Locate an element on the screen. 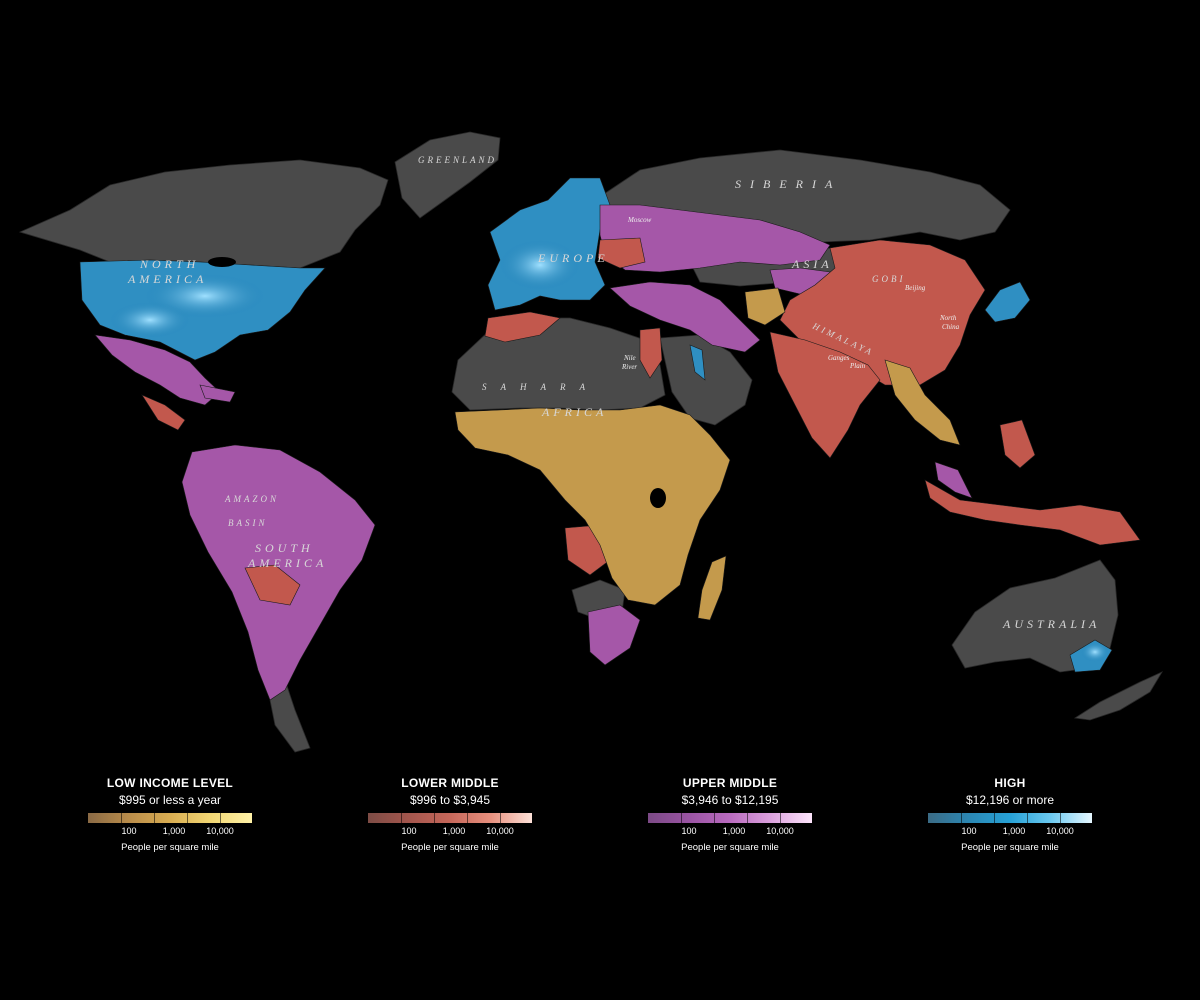 The image size is (1200, 1000). label-africa: AFRICA is located at coordinates (574, 412).